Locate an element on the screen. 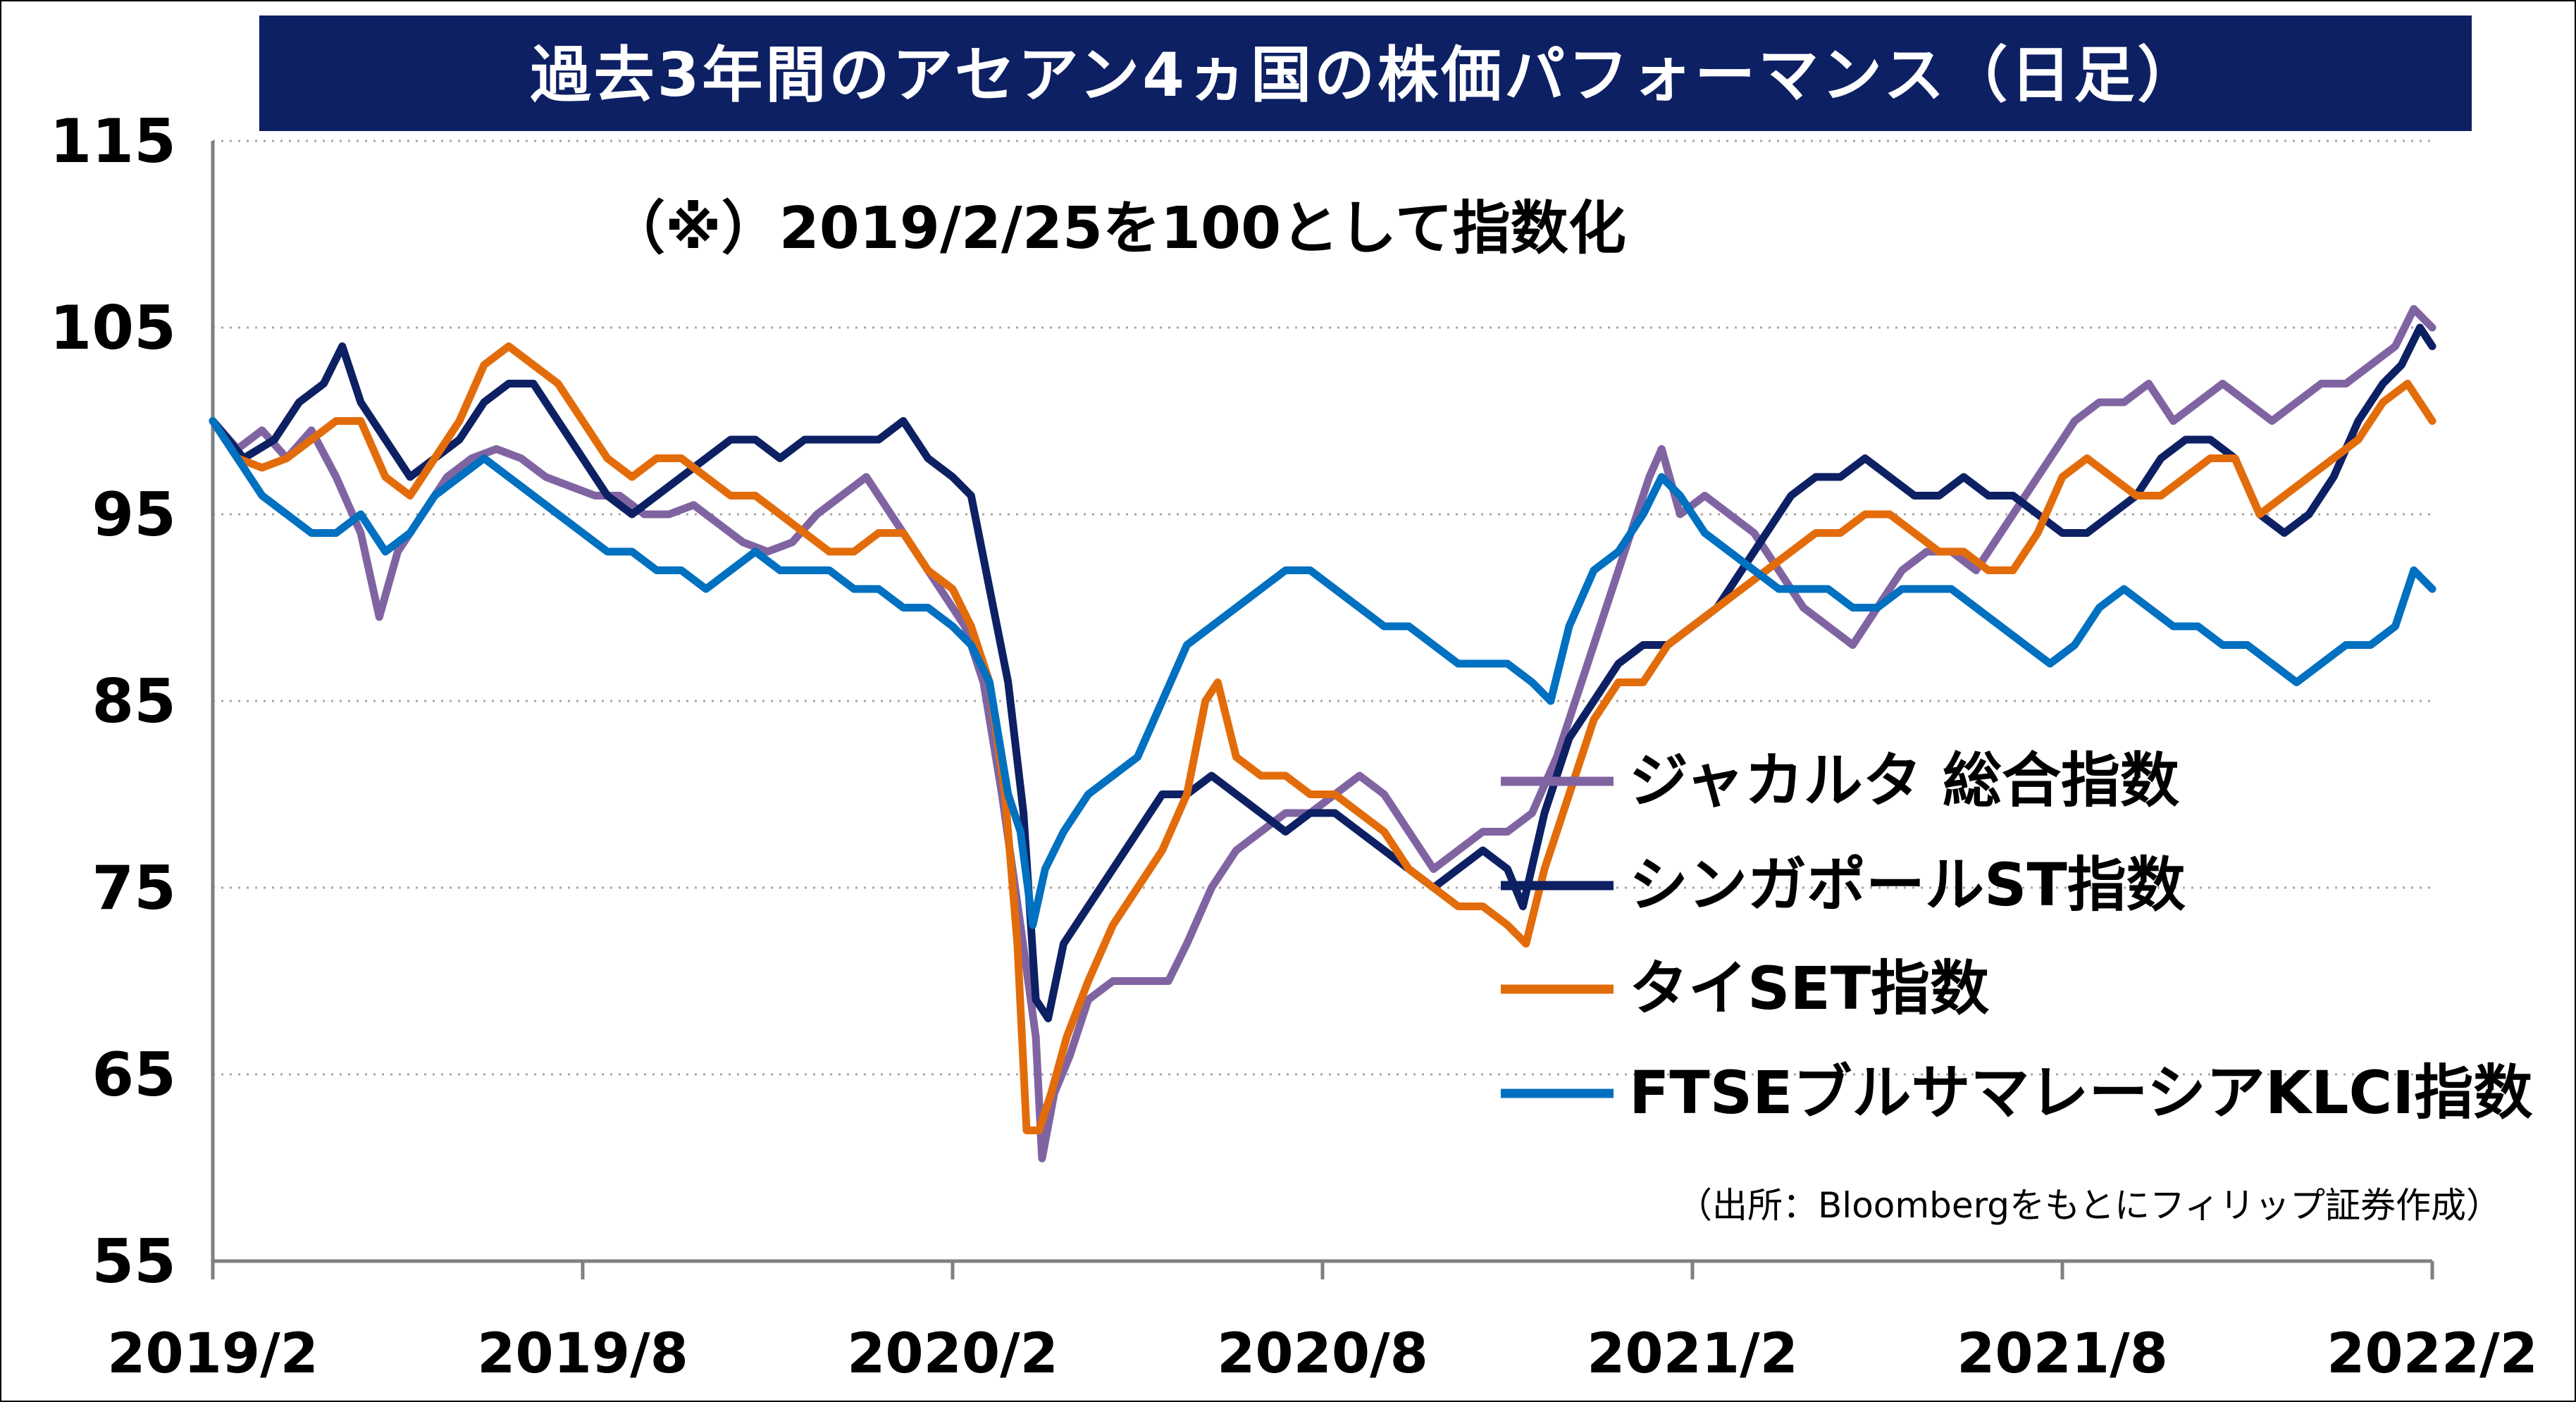  y-tick-label: 75 is located at coordinates (134, 888).